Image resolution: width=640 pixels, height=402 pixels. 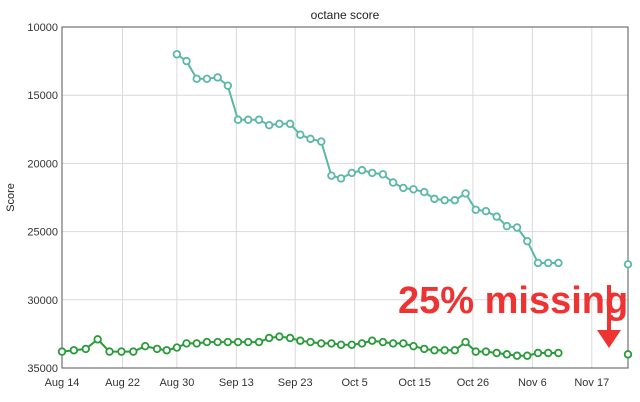 What do you see at coordinates (42, 198) in the screenshot?
I see `y-tick-labels: 10000 15000 20000 25000 30000 35000` at bounding box center [42, 198].